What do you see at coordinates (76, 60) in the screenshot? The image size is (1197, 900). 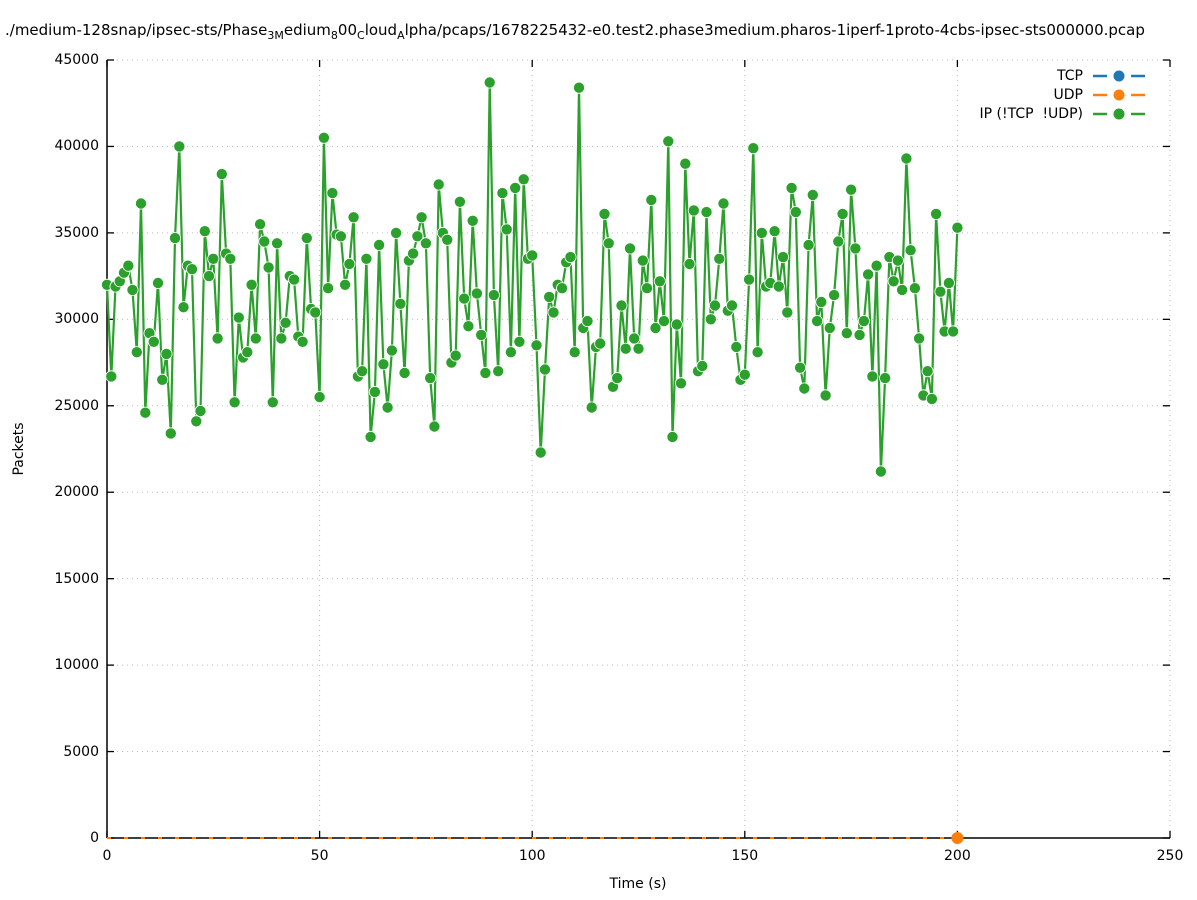 I see `y-tick-label: 45000` at bounding box center [76, 60].